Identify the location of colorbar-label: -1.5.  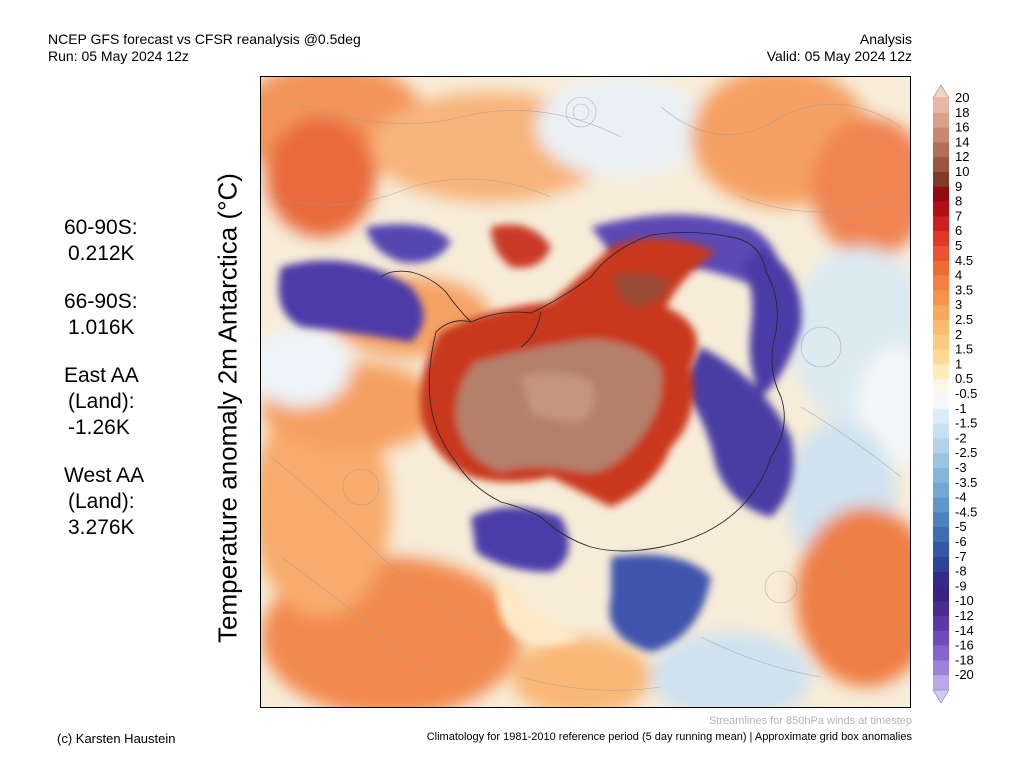
(966, 423).